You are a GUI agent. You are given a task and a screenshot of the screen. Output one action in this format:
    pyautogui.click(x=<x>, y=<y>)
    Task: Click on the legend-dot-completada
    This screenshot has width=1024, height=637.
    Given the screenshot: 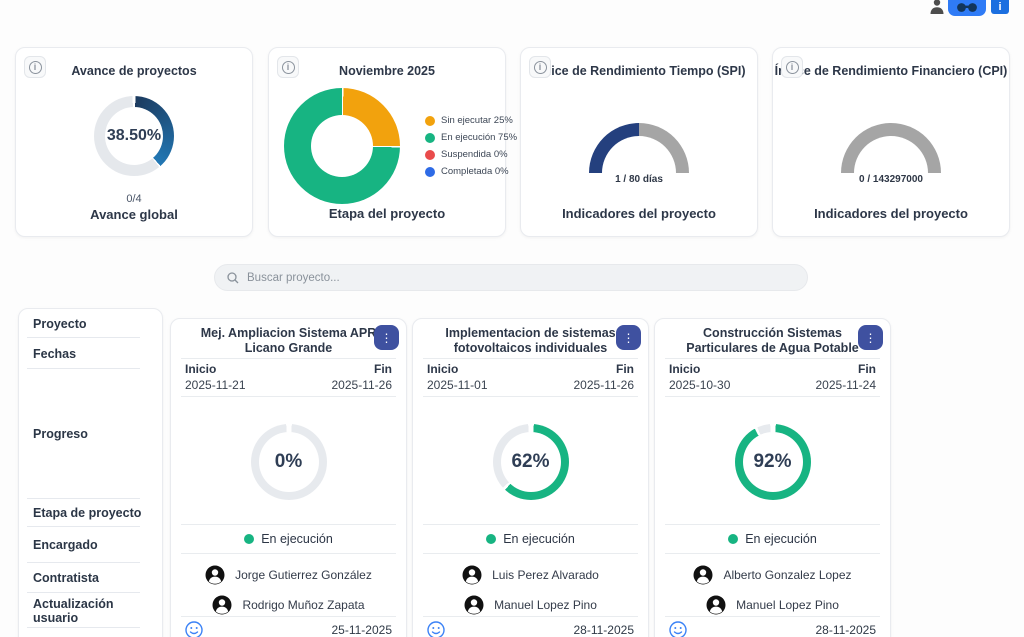 What is the action you would take?
    pyautogui.click(x=430, y=171)
    